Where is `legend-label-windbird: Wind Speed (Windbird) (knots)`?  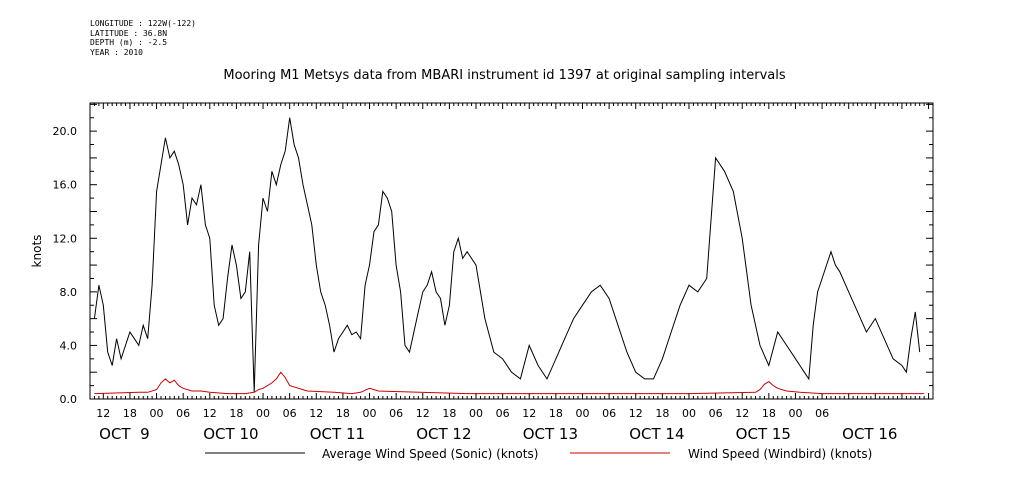 legend-label-windbird: Wind Speed (Windbird) (knots) is located at coordinates (780, 454).